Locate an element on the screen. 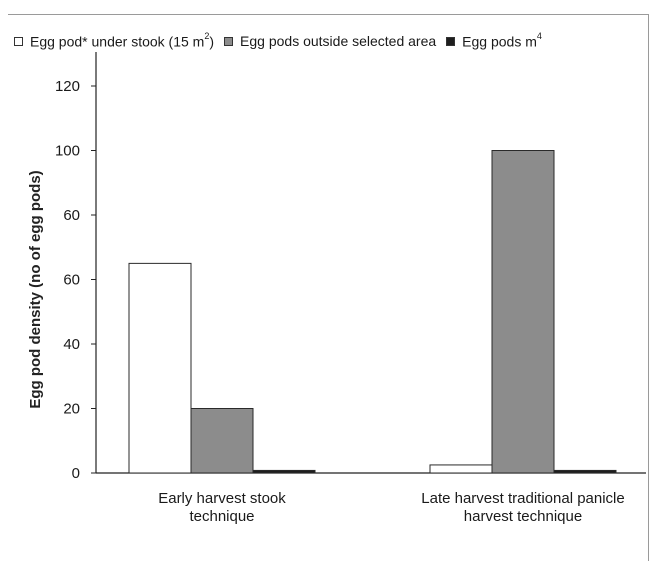 The height and width of the screenshot is (564, 658). y-tick-label: 120 is located at coordinates (67, 86).